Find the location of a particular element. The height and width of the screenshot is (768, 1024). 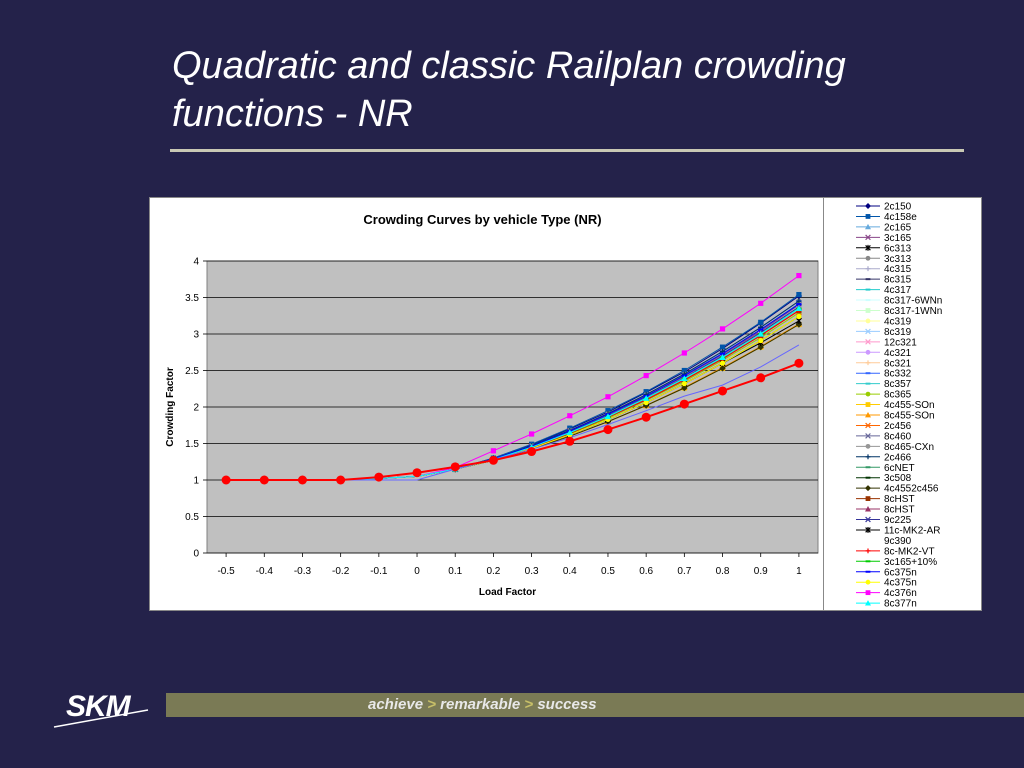

legend-item: 8c365 is located at coordinates (884, 395).